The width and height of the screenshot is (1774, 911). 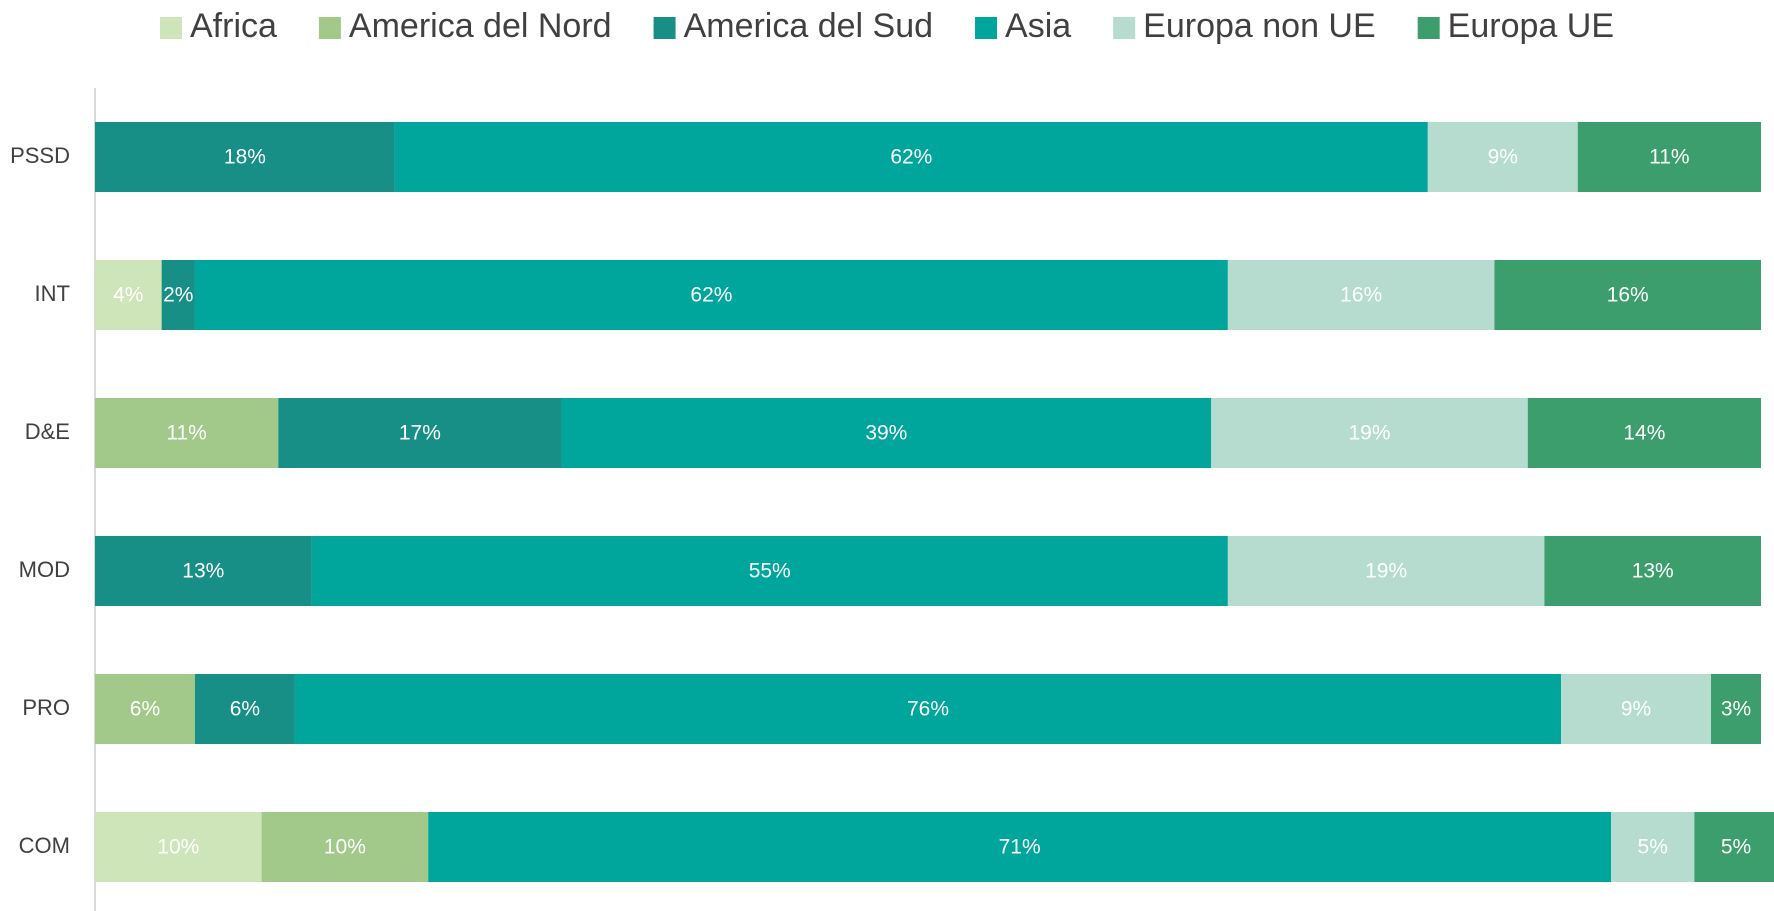 I want to click on data-label: 17%, so click(x=420, y=433).